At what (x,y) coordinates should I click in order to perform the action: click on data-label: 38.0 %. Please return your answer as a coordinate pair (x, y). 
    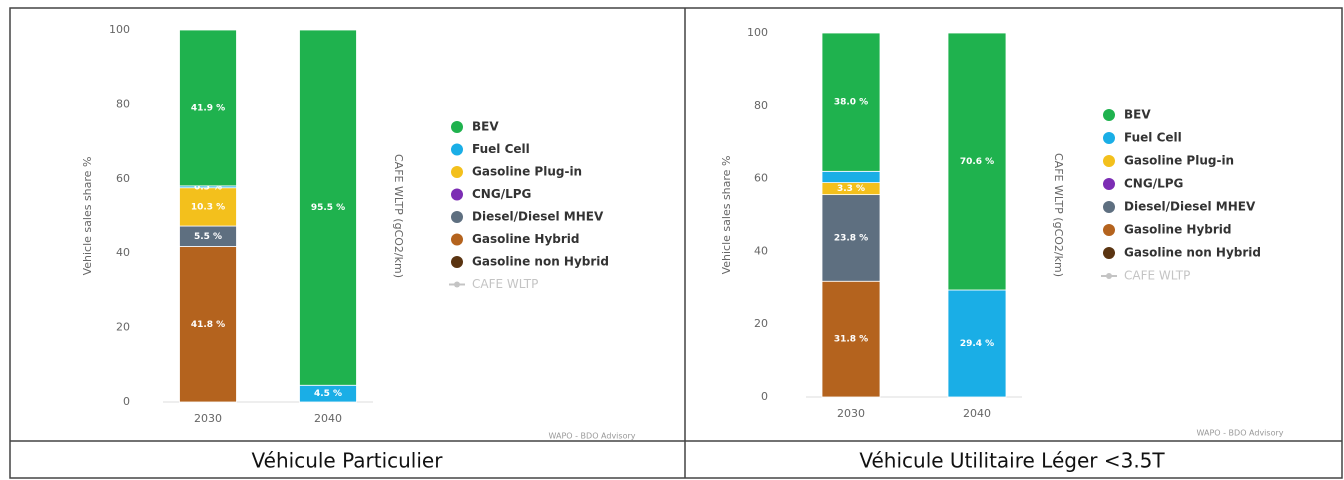
    Looking at the image, I should click on (851, 103).